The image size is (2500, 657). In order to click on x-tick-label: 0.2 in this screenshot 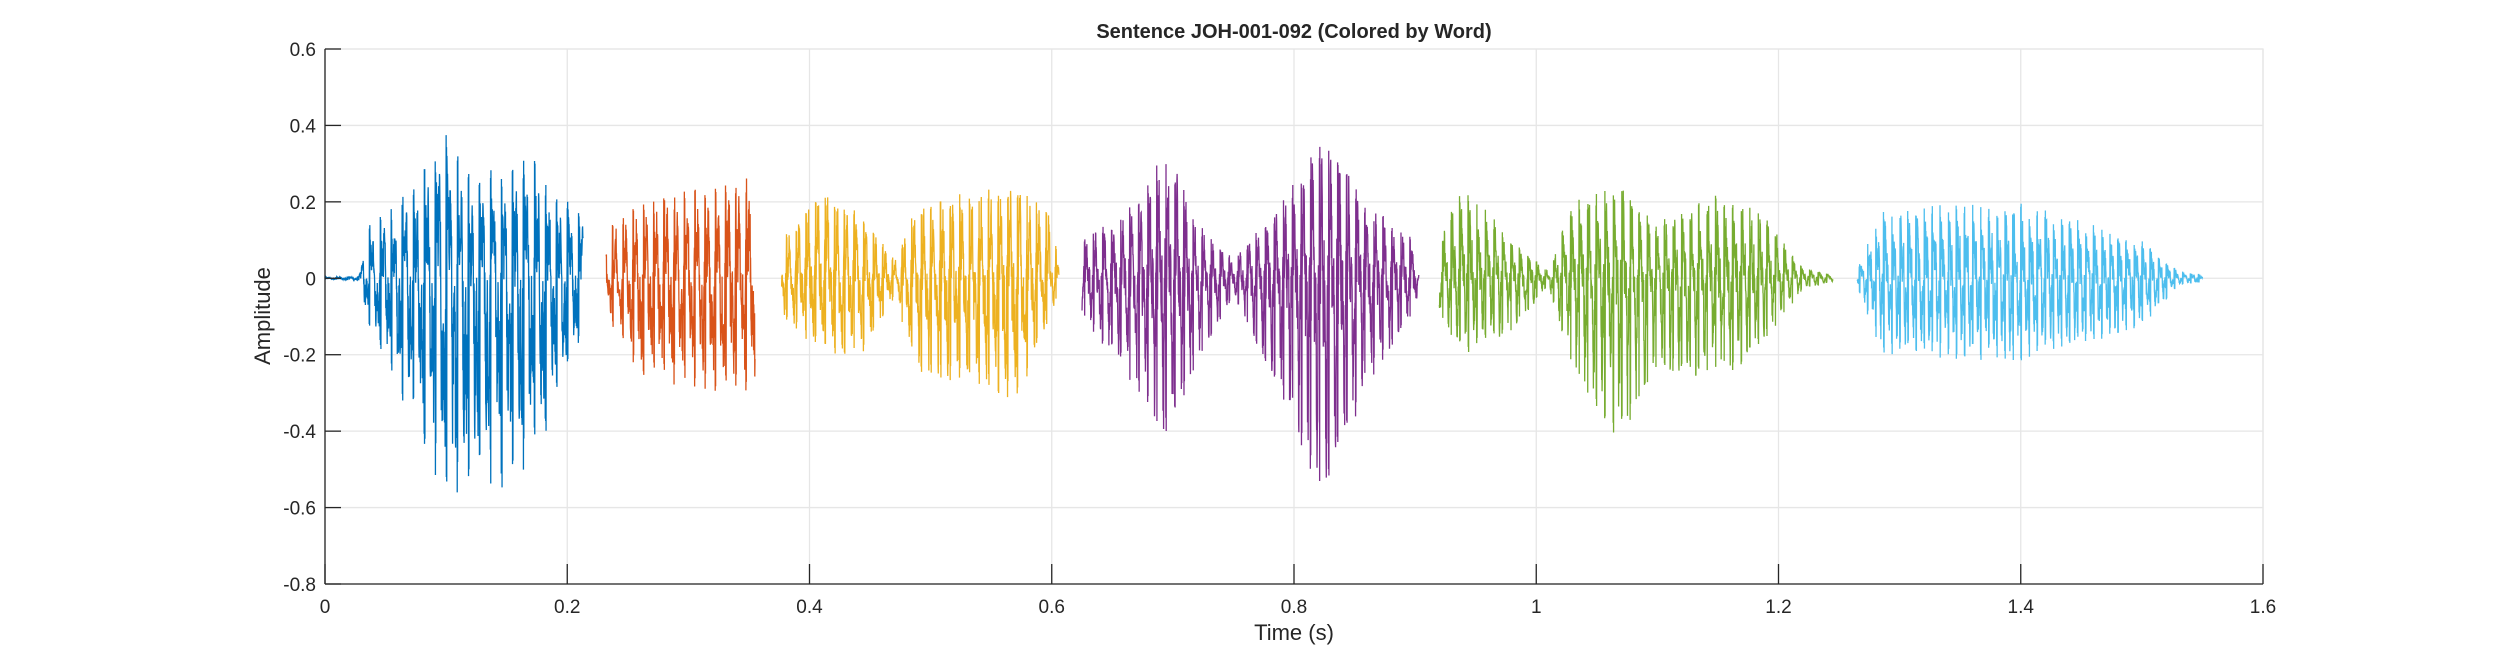, I will do `click(567, 607)`.